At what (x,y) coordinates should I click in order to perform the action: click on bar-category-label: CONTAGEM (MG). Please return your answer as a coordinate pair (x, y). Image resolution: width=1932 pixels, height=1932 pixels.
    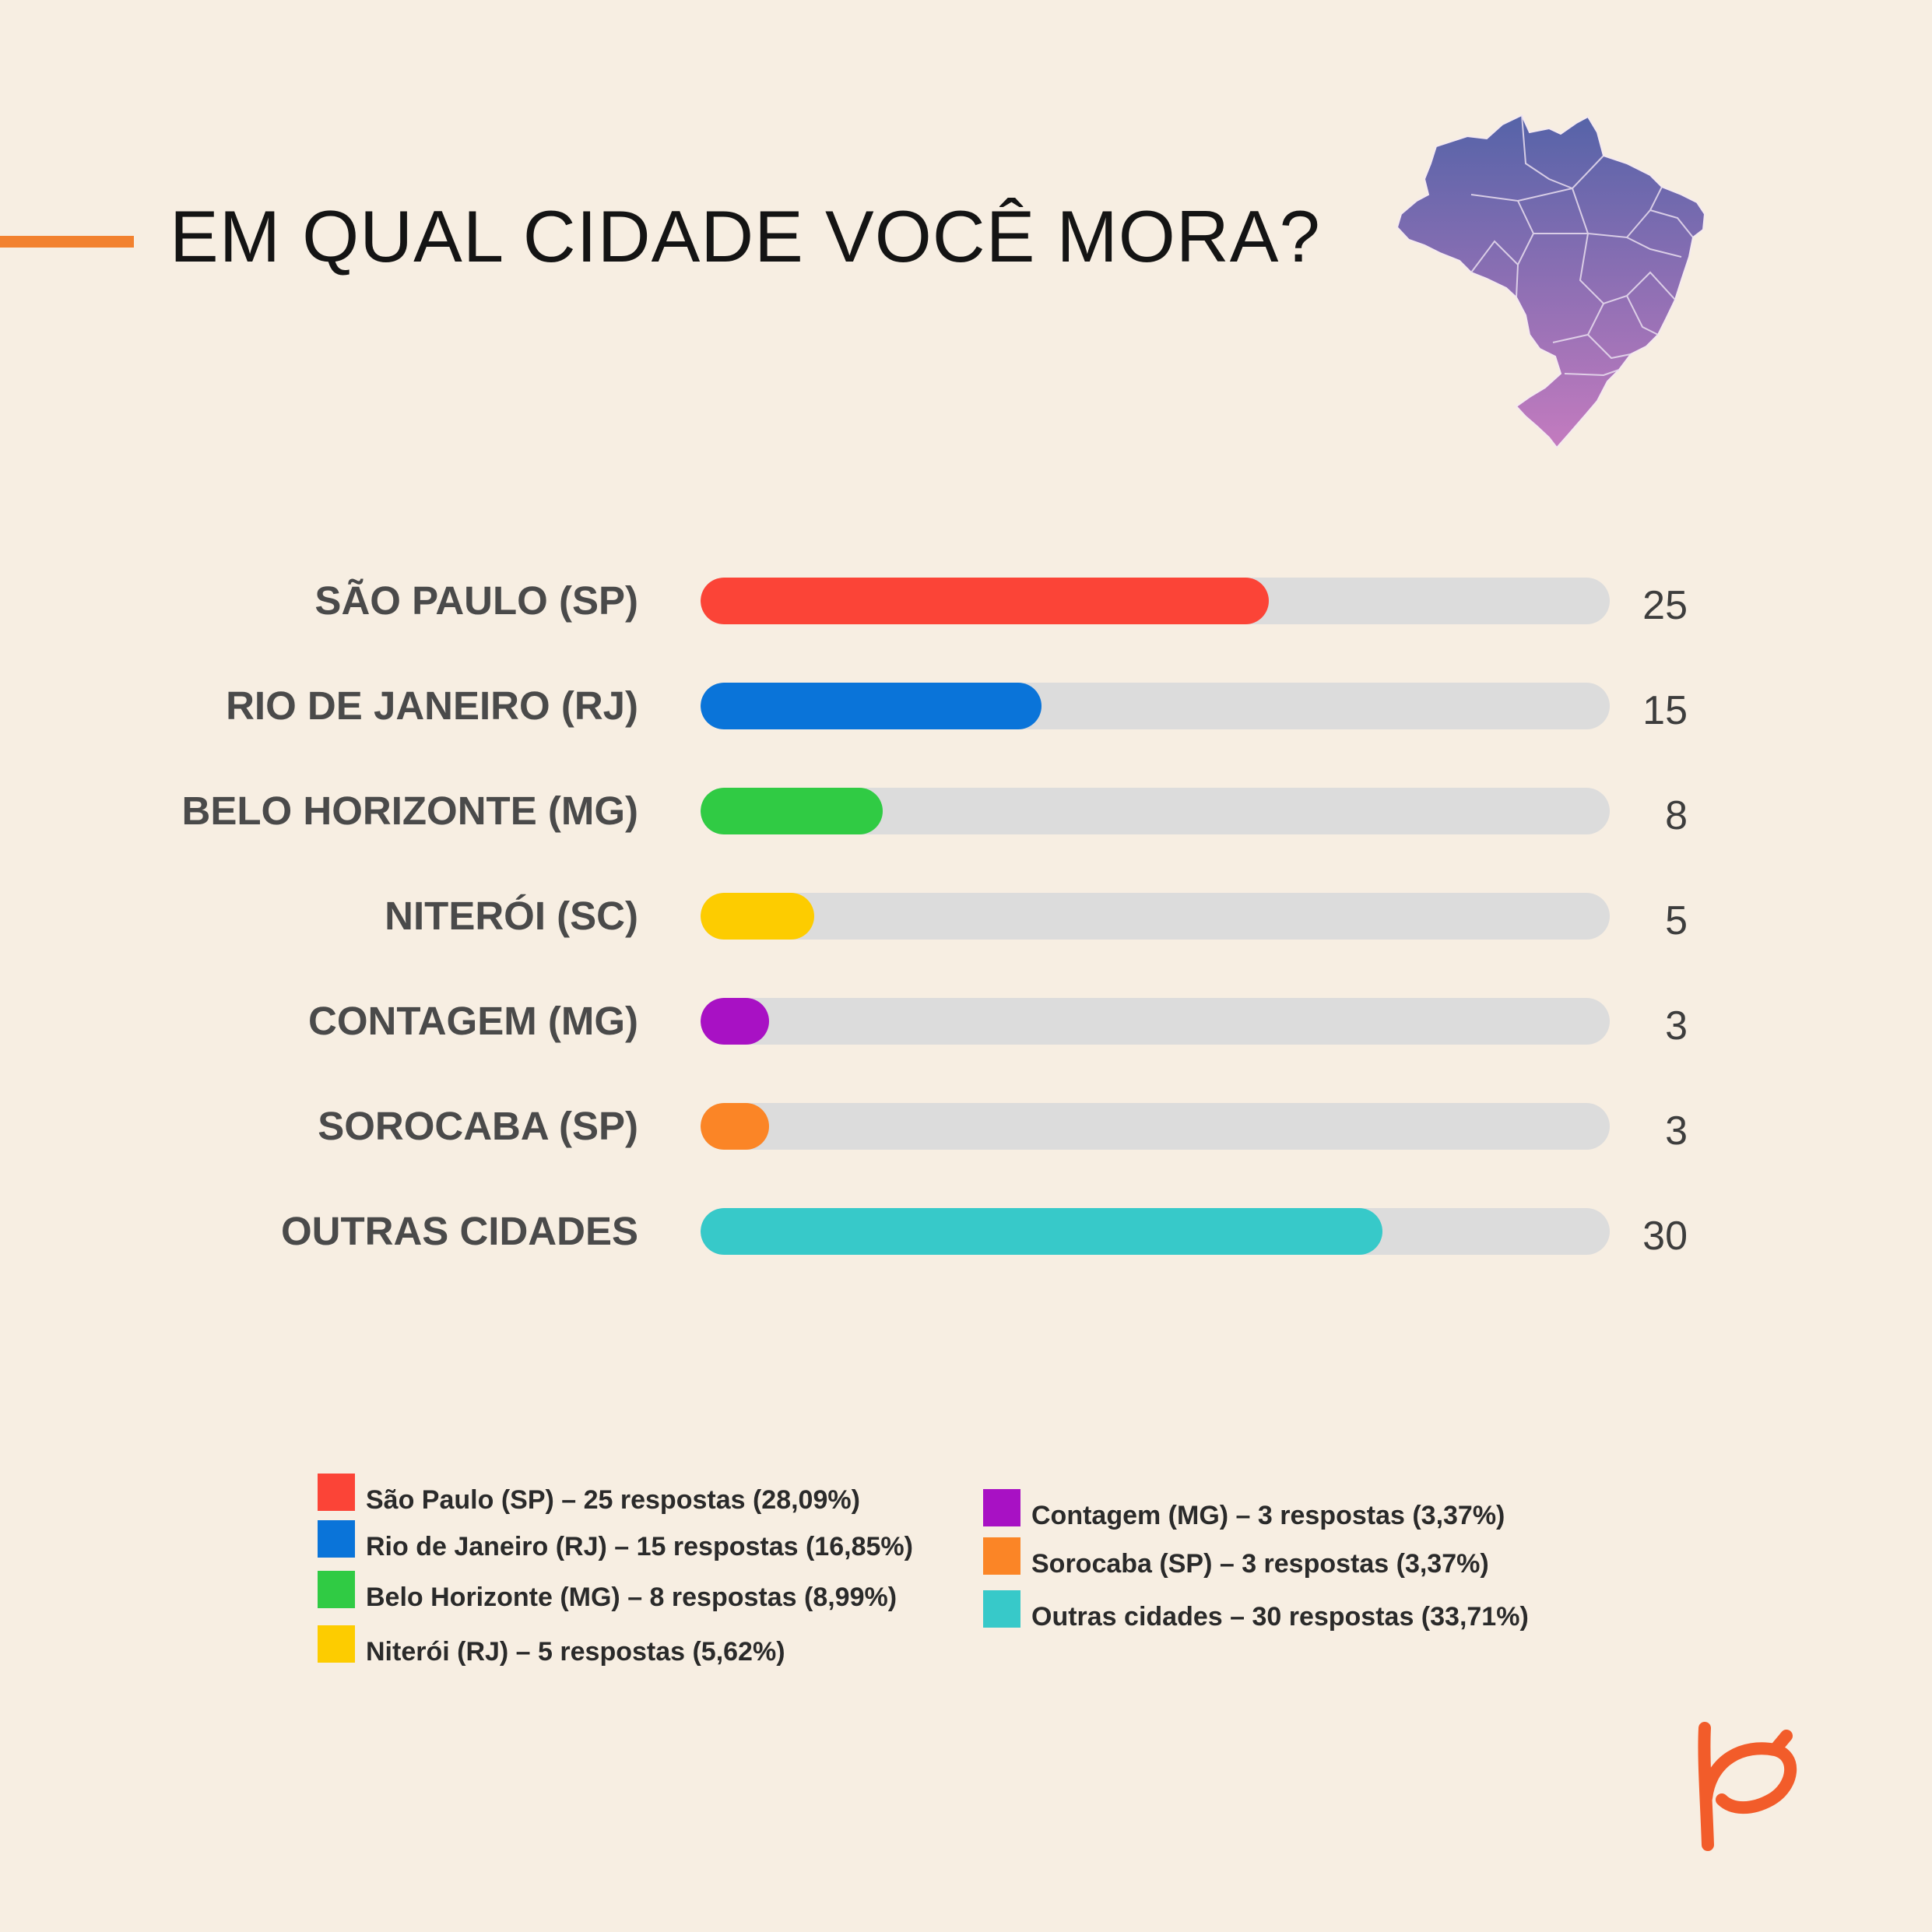
    Looking at the image, I should click on (473, 1021).